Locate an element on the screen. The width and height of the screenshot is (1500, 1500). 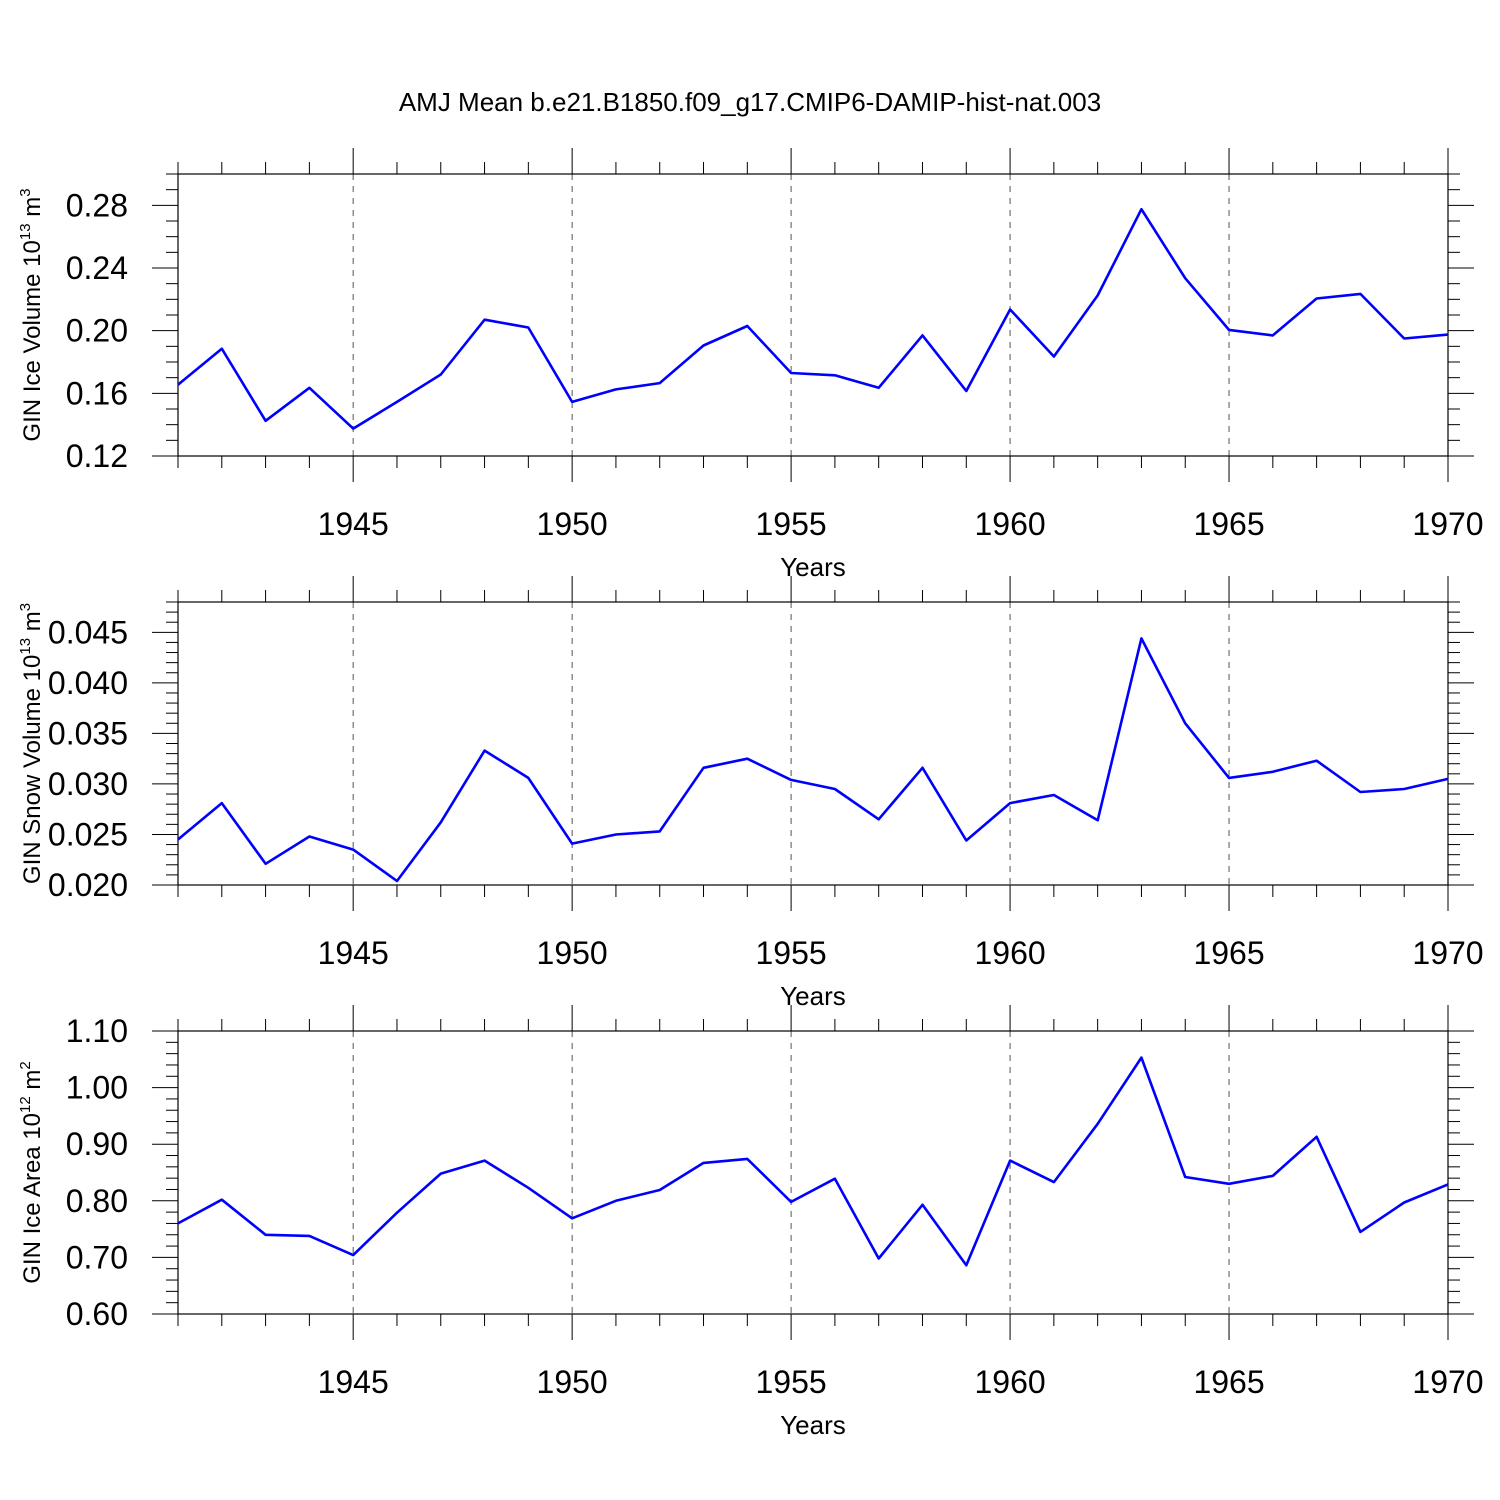
y-tick-label: 0.16 is located at coordinates (97, 393).